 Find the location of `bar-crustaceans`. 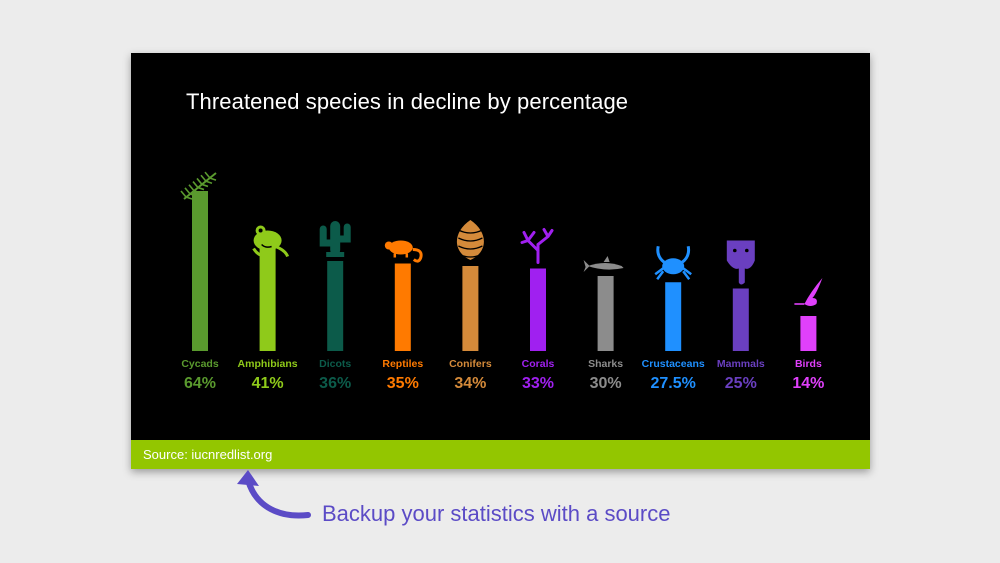

bar-crustaceans is located at coordinates (673, 316).